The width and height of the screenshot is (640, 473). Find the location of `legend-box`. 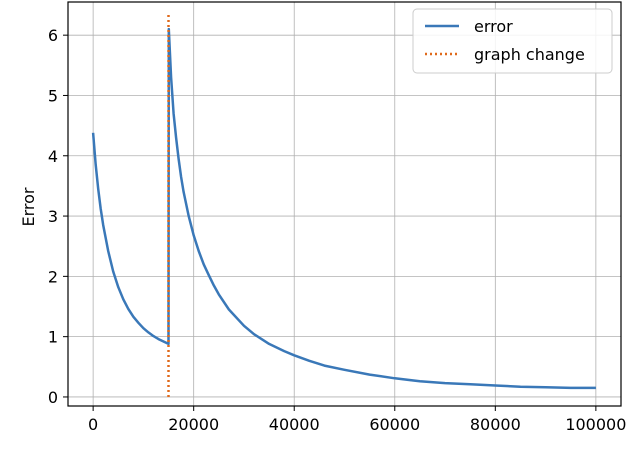

legend-box is located at coordinates (512, 41).